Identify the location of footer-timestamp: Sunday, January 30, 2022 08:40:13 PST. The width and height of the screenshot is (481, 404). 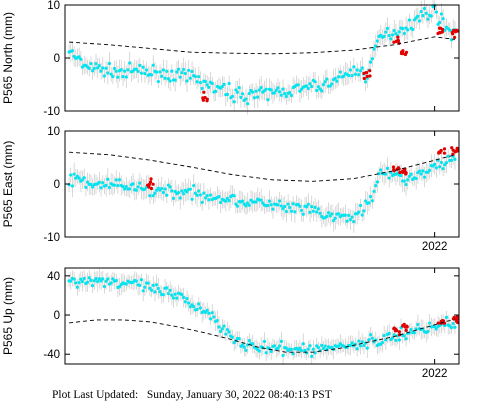
(239, 395).